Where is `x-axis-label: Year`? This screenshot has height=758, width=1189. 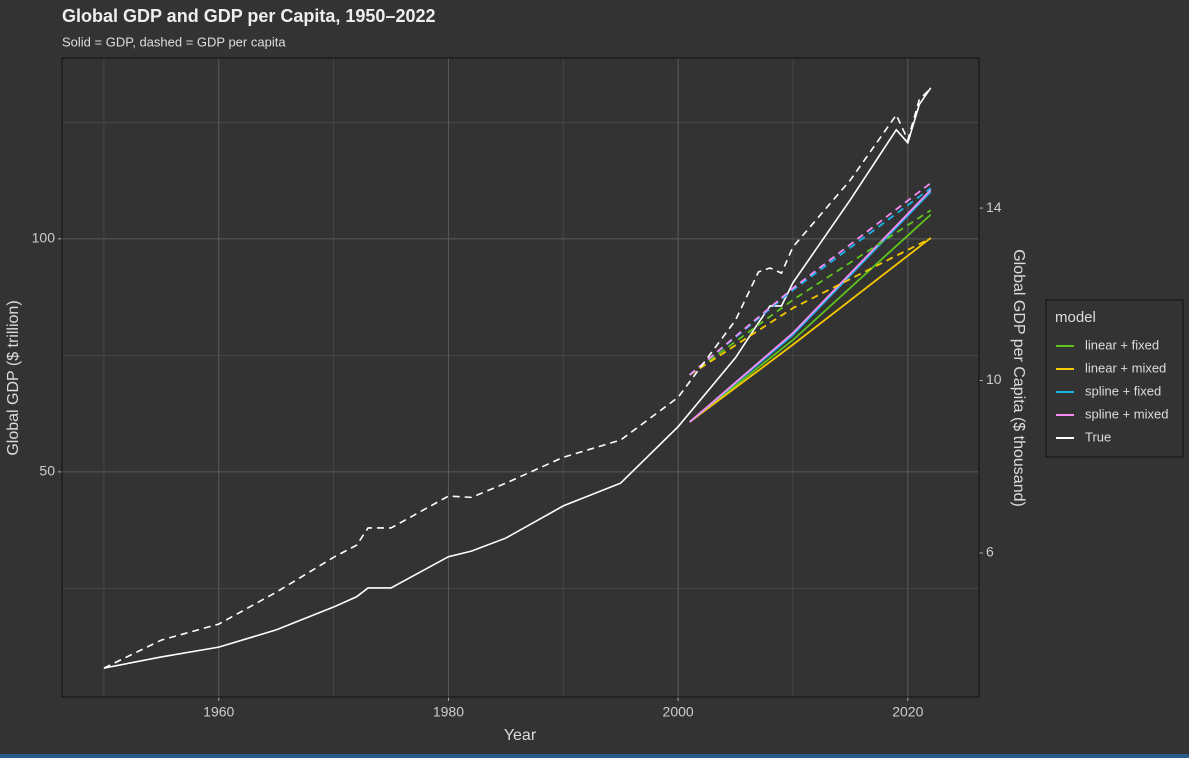 x-axis-label: Year is located at coordinates (520, 735).